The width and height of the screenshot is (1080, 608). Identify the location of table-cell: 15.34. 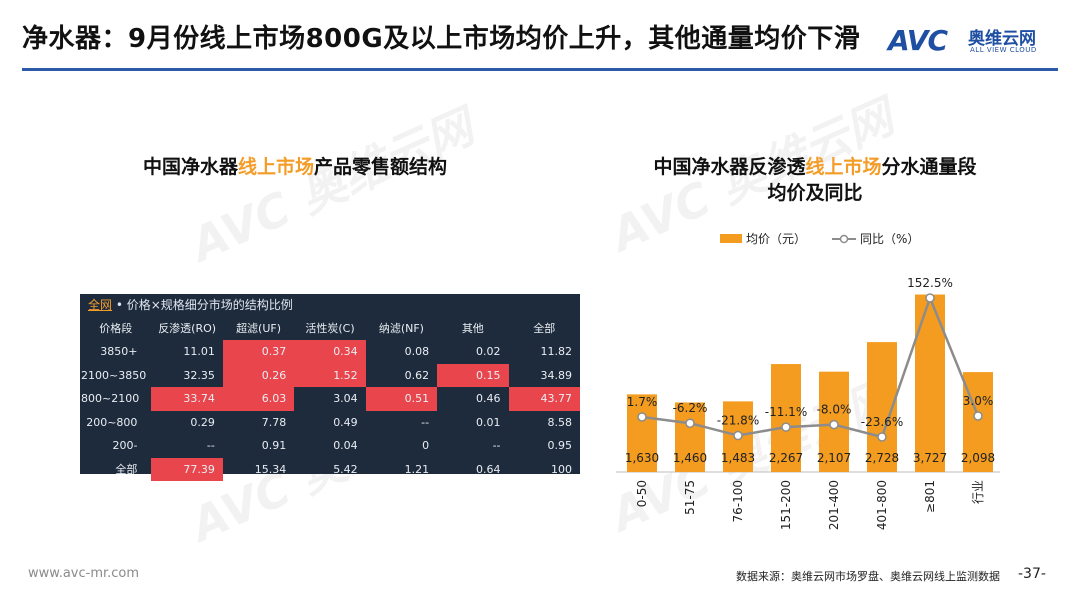
(270, 469).